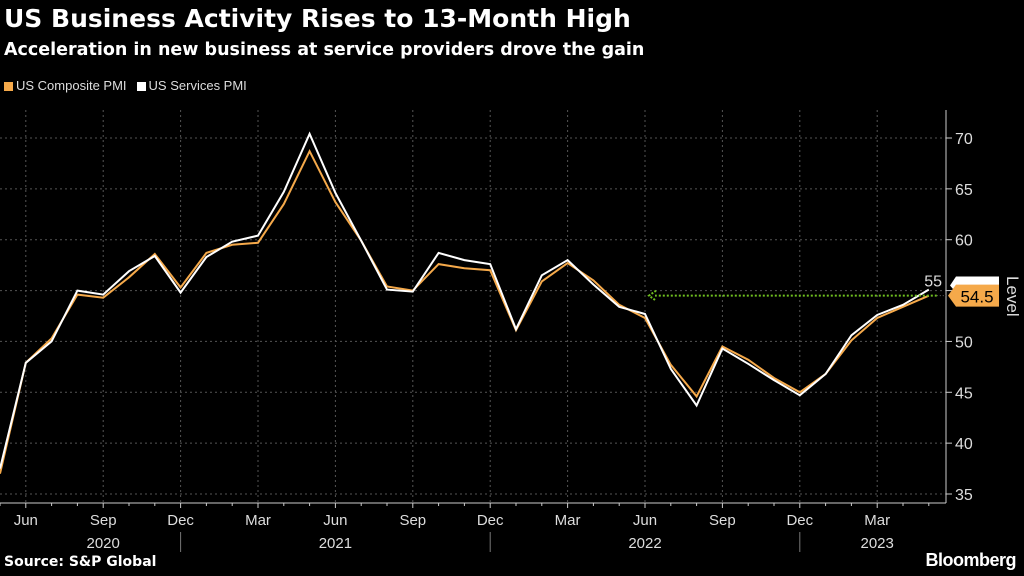 This screenshot has height=576, width=1024. What do you see at coordinates (1012, 296) in the screenshot?
I see `y-axis-label: Level` at bounding box center [1012, 296].